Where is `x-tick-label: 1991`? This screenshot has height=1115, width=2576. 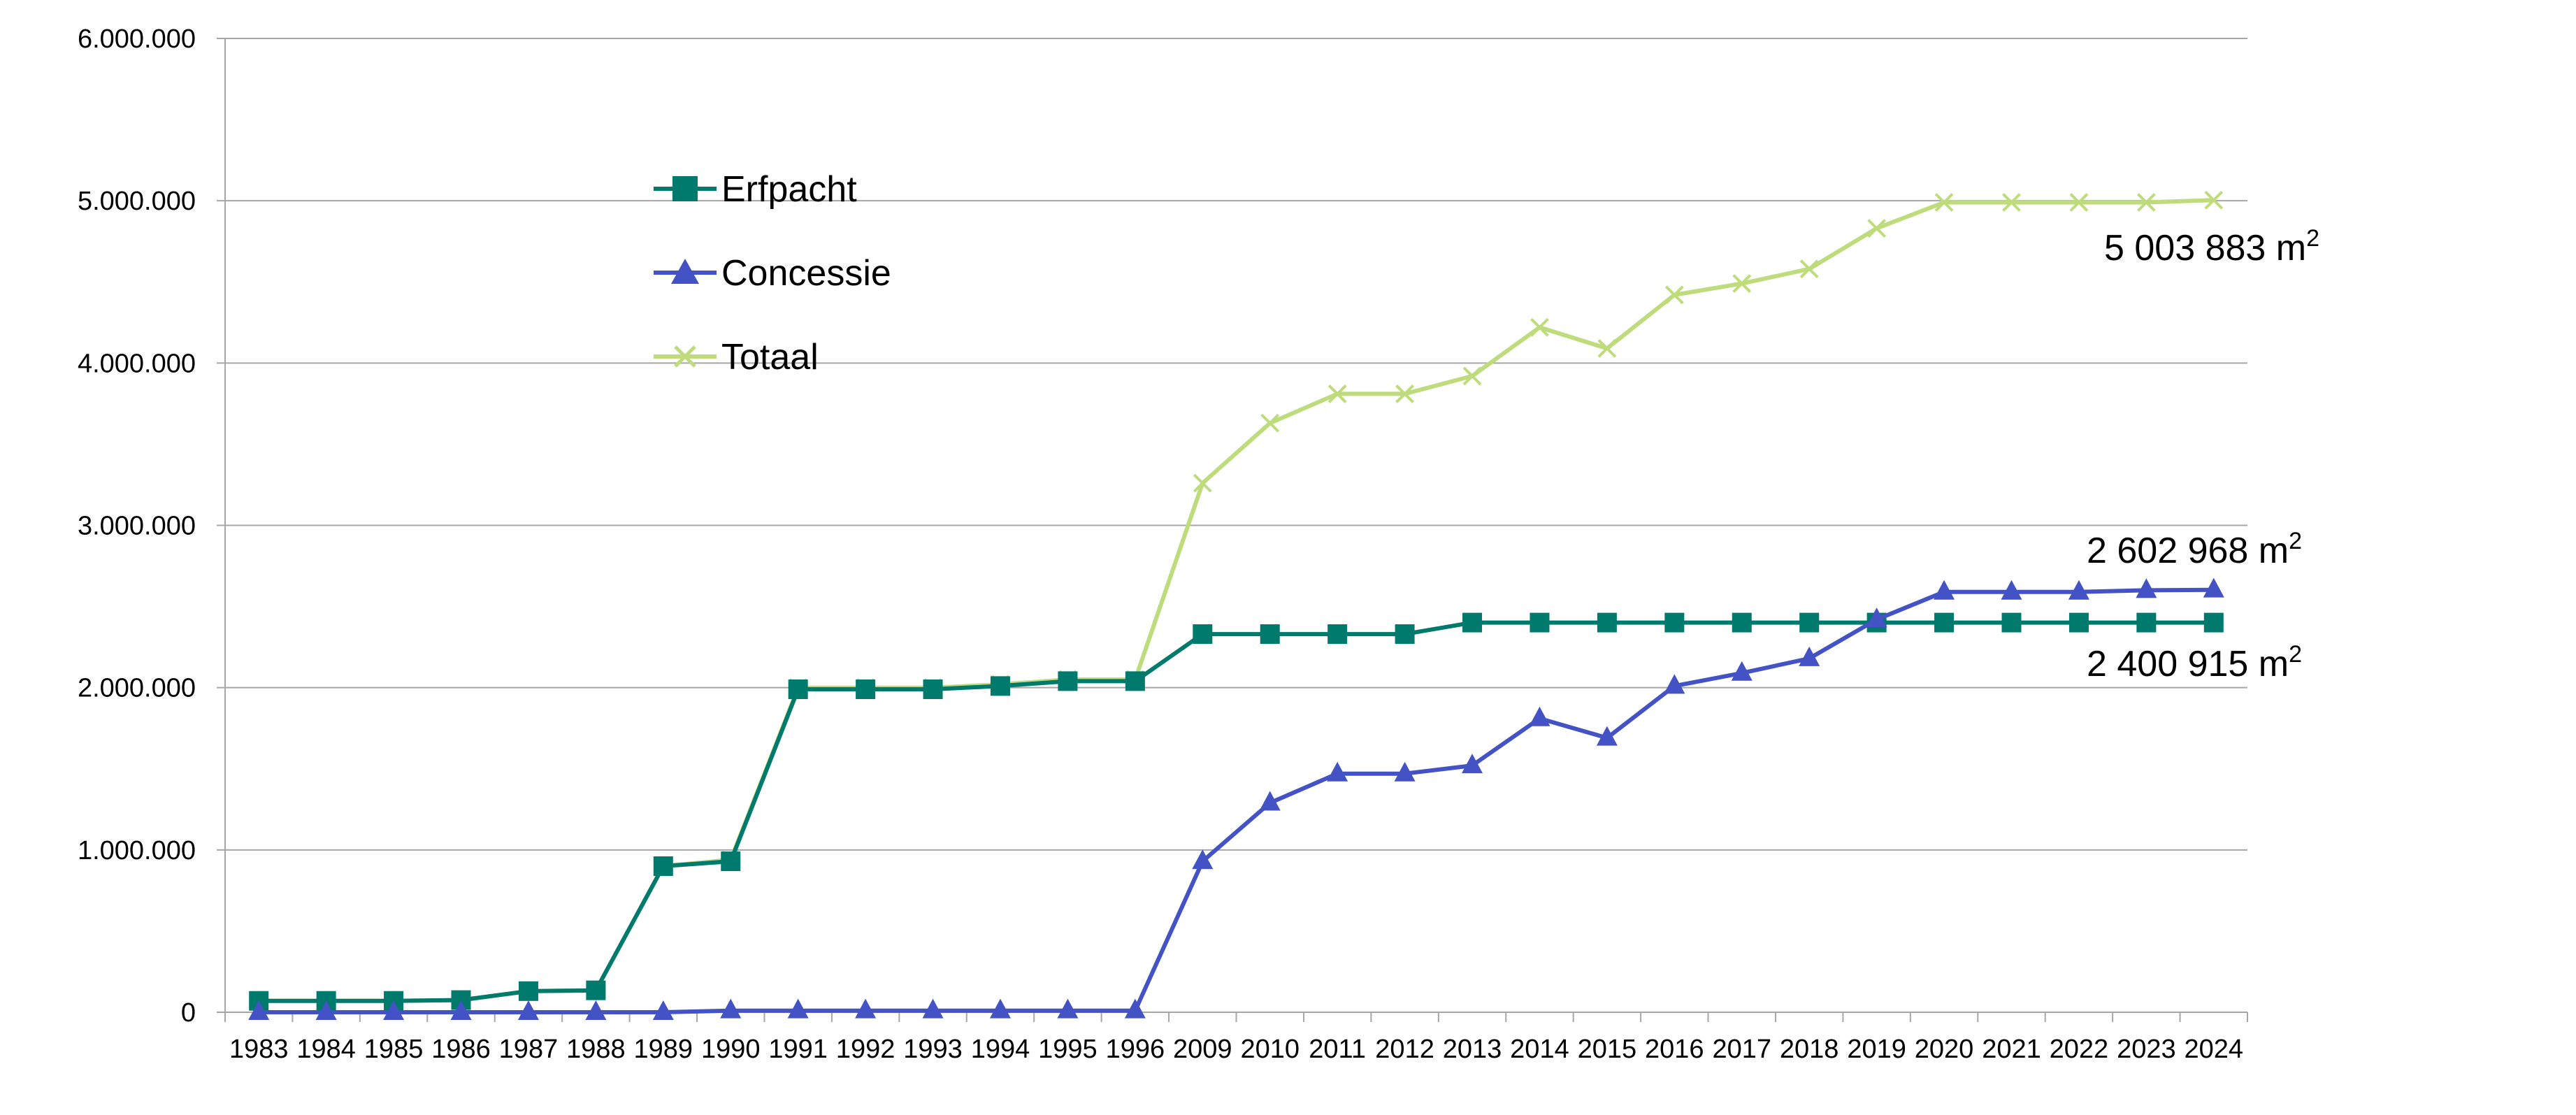
x-tick-label: 1991 is located at coordinates (798, 1049).